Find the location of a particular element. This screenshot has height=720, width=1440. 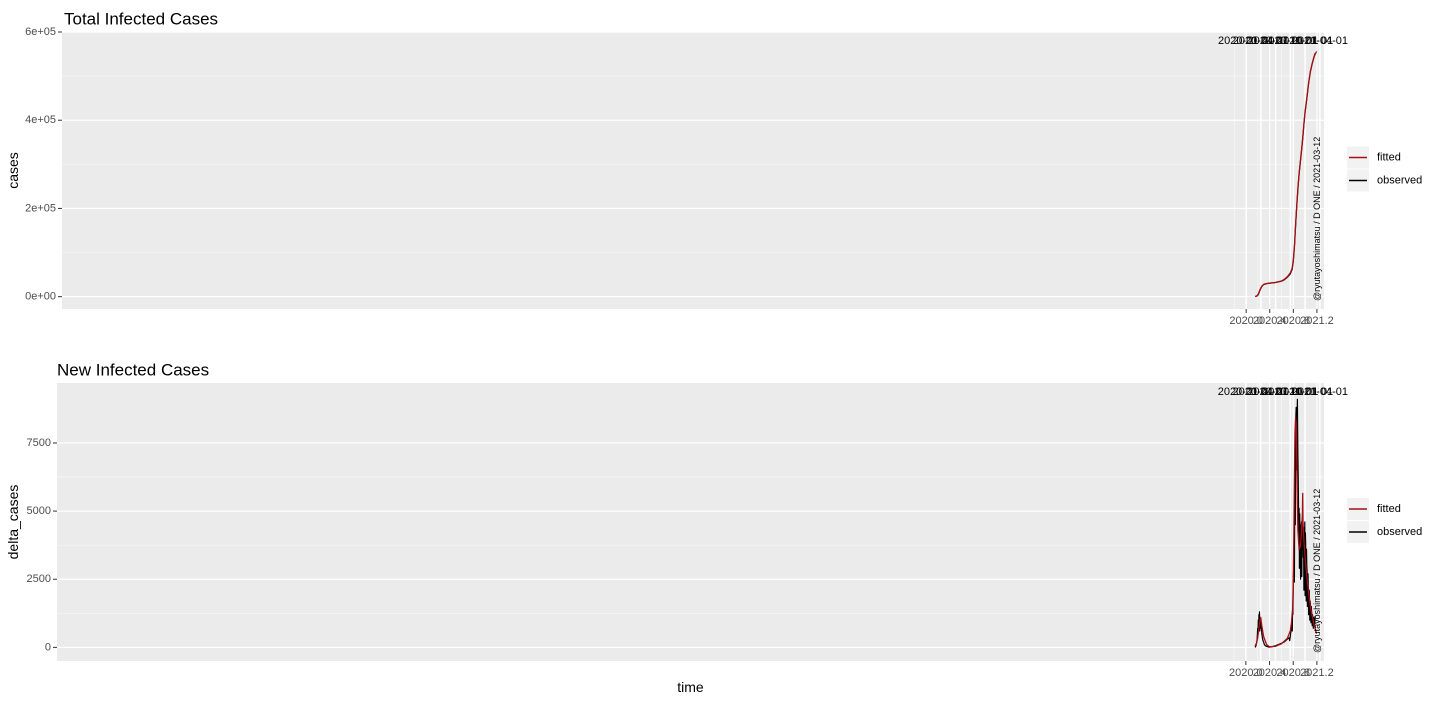

y-tick-label: 0 is located at coordinates (48, 647).